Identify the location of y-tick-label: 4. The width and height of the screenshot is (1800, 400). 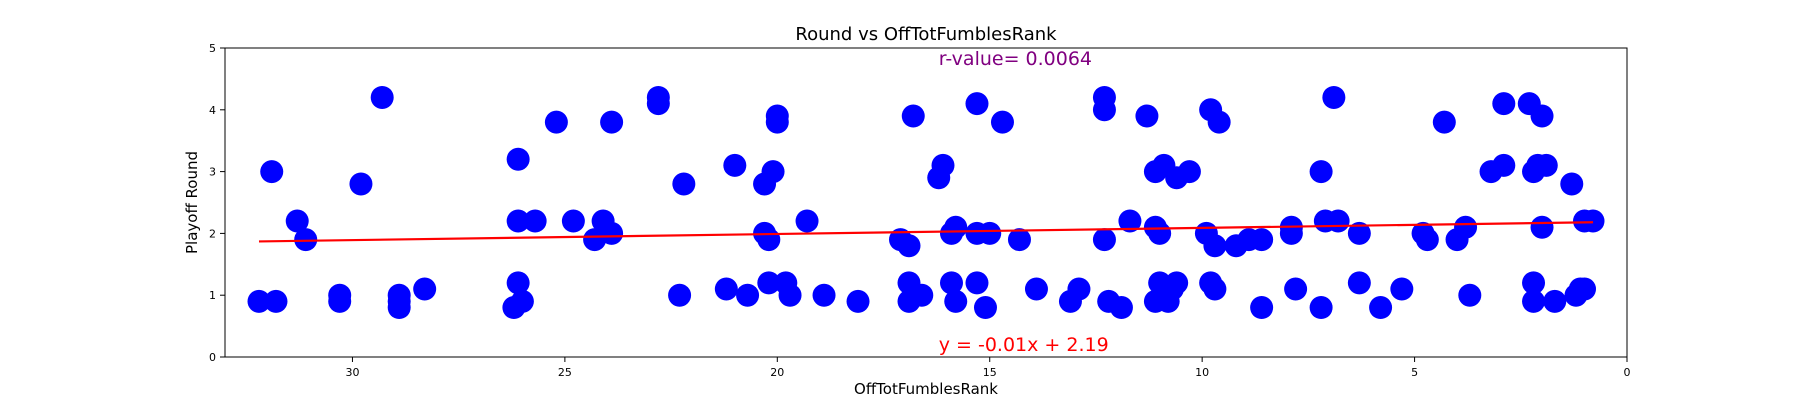
(212, 110).